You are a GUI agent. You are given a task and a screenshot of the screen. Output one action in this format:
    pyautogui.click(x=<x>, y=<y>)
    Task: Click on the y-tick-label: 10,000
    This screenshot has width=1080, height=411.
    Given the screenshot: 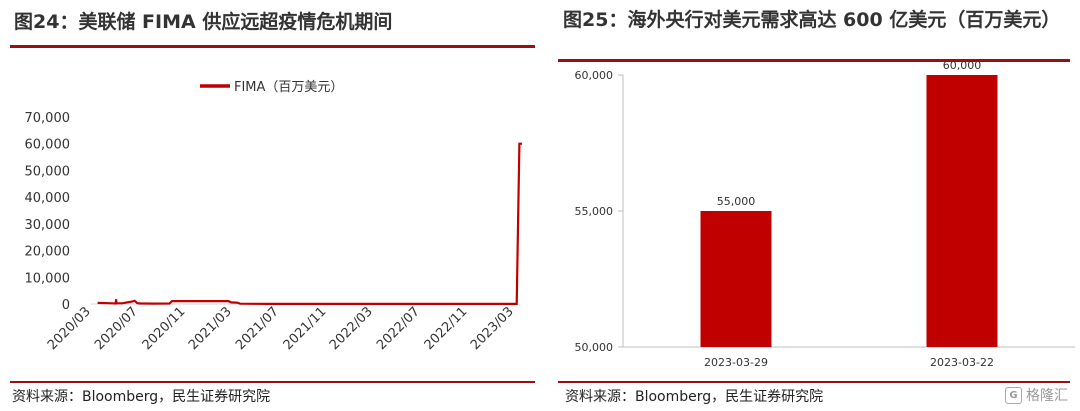 What is the action you would take?
    pyautogui.click(x=48, y=278)
    